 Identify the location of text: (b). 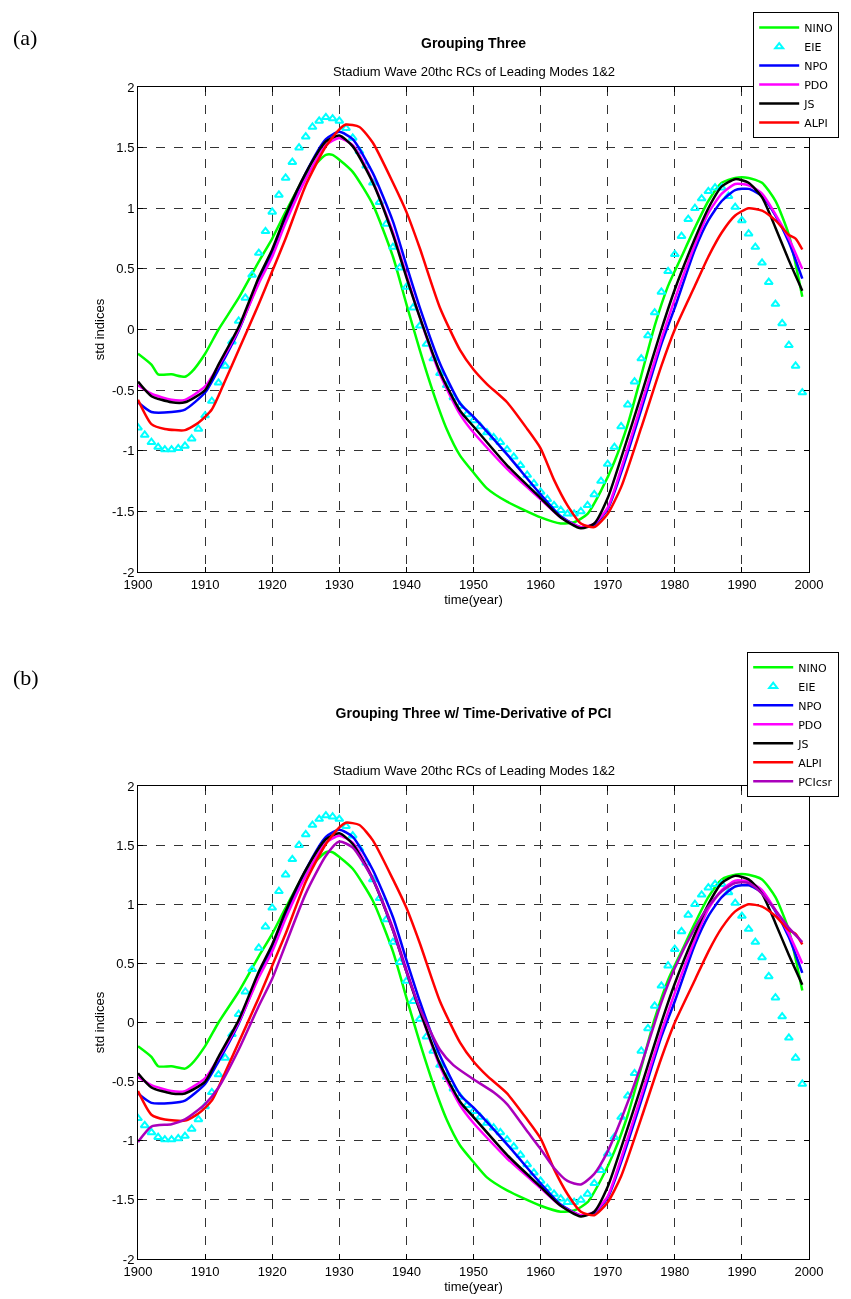
(26, 677).